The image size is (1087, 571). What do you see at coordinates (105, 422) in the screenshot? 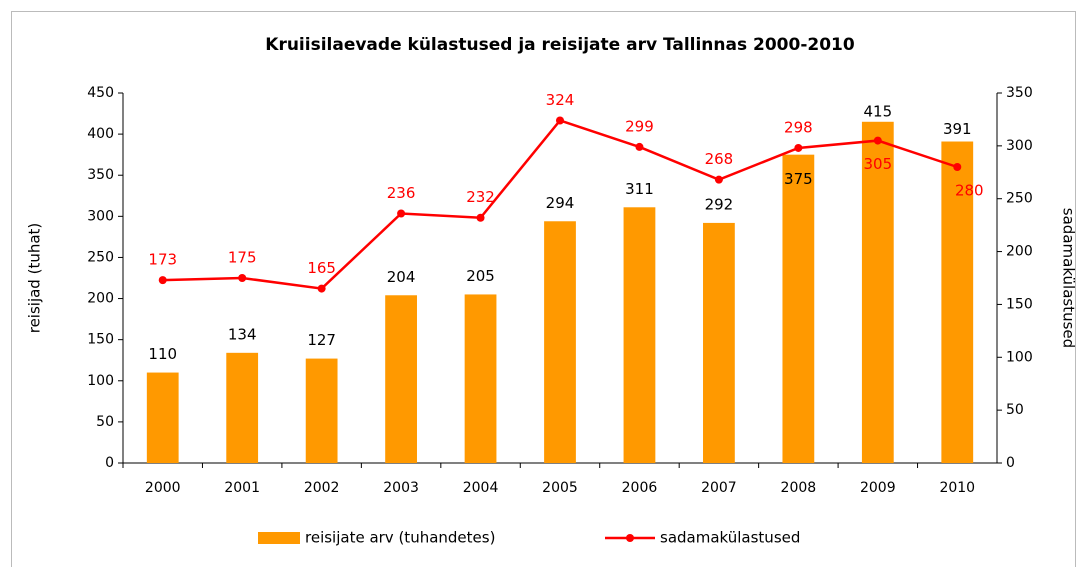
I see `y-tick-label: 50` at bounding box center [105, 422].